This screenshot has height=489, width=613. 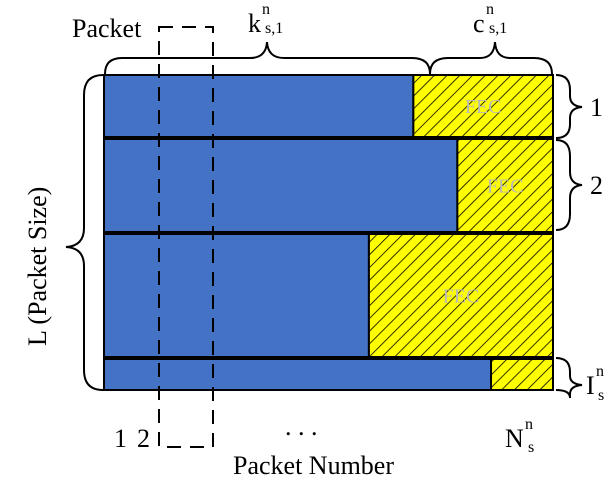 I want to click on row-2-fec-label: FEC, so click(x=505, y=187).